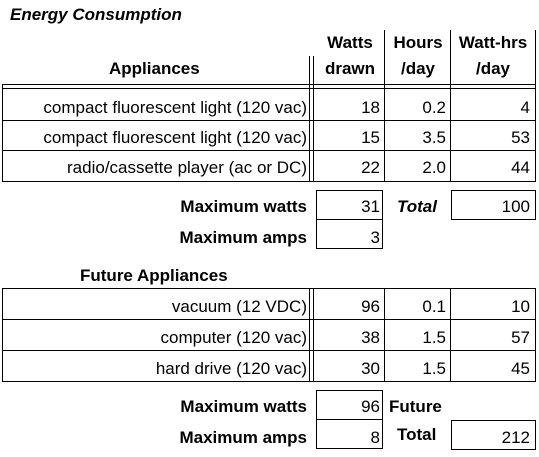  I want to click on appliance-watthrs: 53, so click(520, 137).